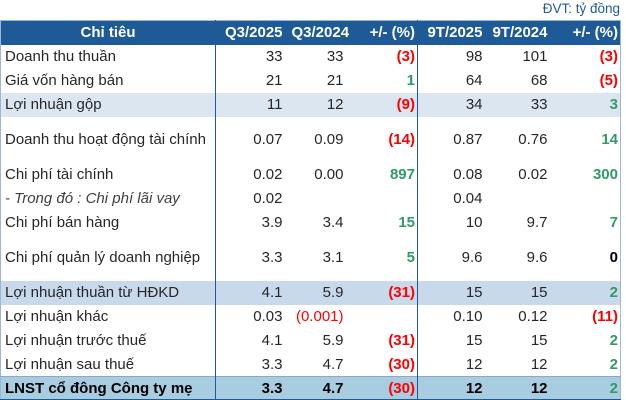 This screenshot has height=400, width=626. I want to click on cell-value: (9), so click(385, 104).